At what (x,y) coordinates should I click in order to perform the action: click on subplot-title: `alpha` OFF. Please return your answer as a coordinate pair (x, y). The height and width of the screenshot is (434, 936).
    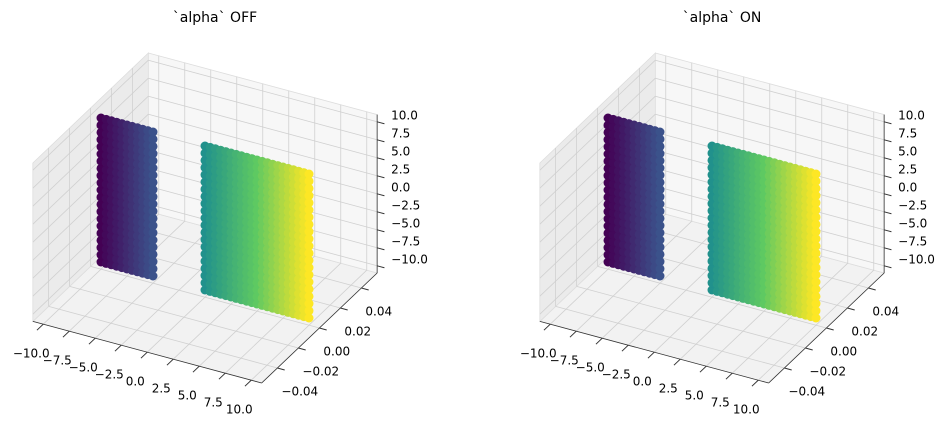
    Looking at the image, I should click on (215, 18).